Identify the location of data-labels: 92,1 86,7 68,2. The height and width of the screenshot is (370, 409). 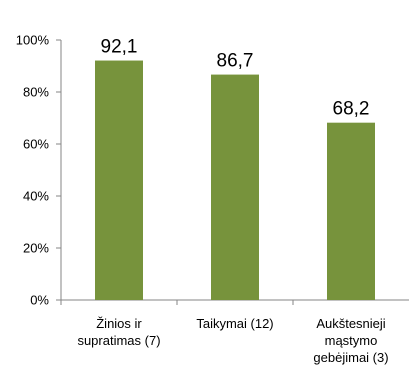
(235, 78).